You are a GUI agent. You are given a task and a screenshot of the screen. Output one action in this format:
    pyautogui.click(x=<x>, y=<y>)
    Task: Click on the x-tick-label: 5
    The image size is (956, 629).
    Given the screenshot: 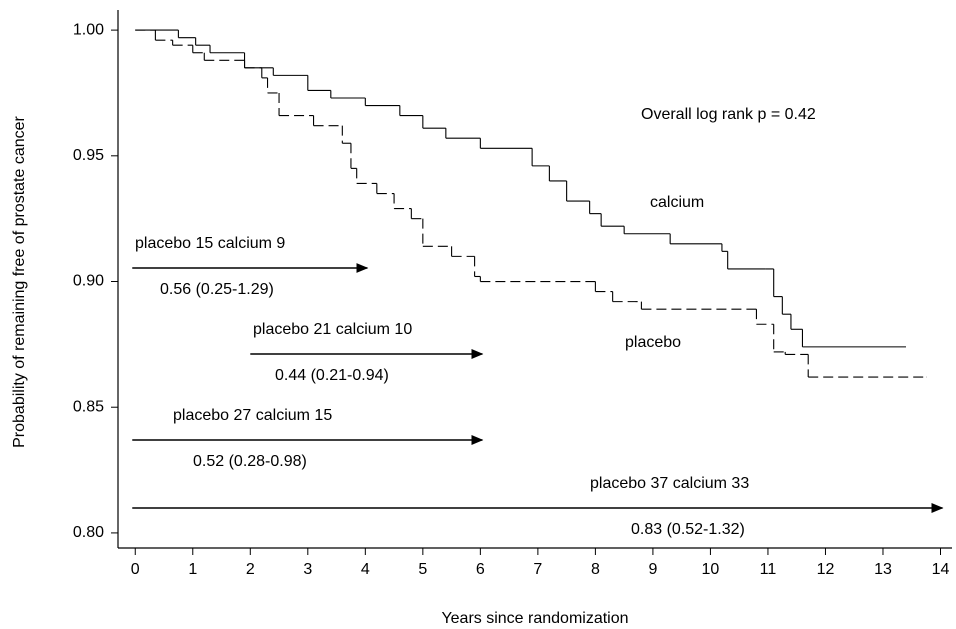 What is the action you would take?
    pyautogui.click(x=422, y=569)
    